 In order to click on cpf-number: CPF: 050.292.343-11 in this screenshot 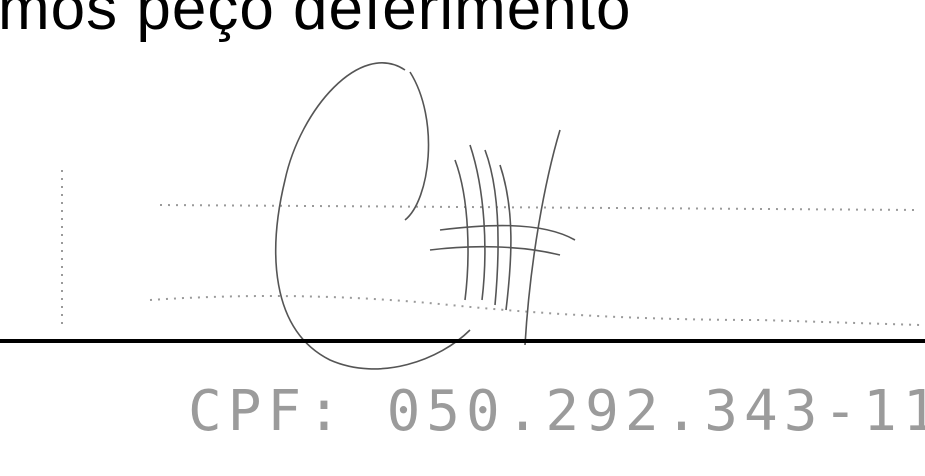, I will do `click(556, 411)`.